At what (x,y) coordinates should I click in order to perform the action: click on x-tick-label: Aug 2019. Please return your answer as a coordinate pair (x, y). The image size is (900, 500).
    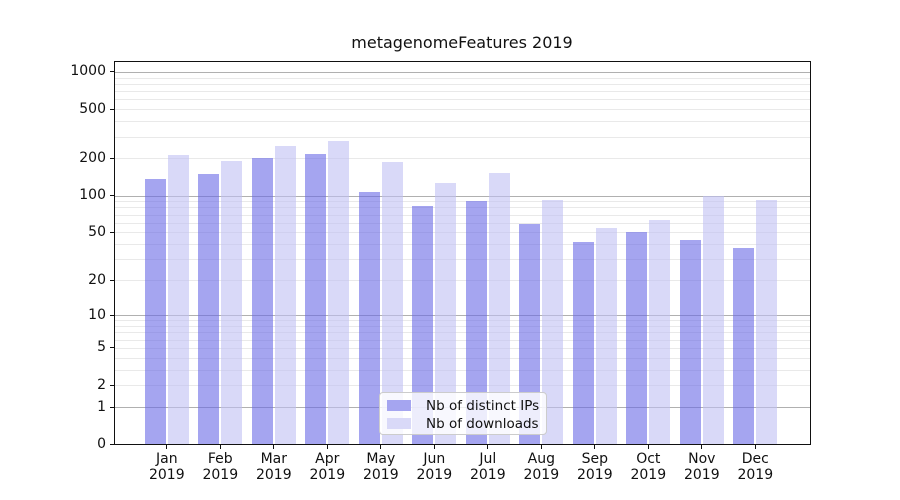
    Looking at the image, I should click on (541, 467).